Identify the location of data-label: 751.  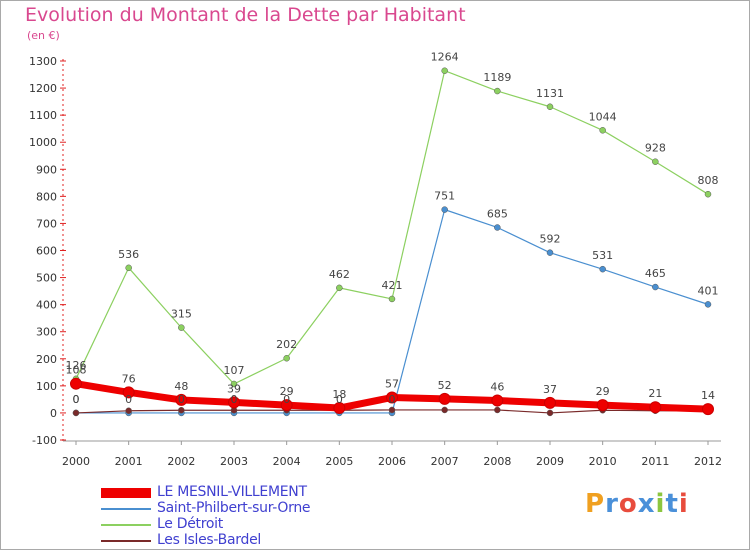
(444, 196).